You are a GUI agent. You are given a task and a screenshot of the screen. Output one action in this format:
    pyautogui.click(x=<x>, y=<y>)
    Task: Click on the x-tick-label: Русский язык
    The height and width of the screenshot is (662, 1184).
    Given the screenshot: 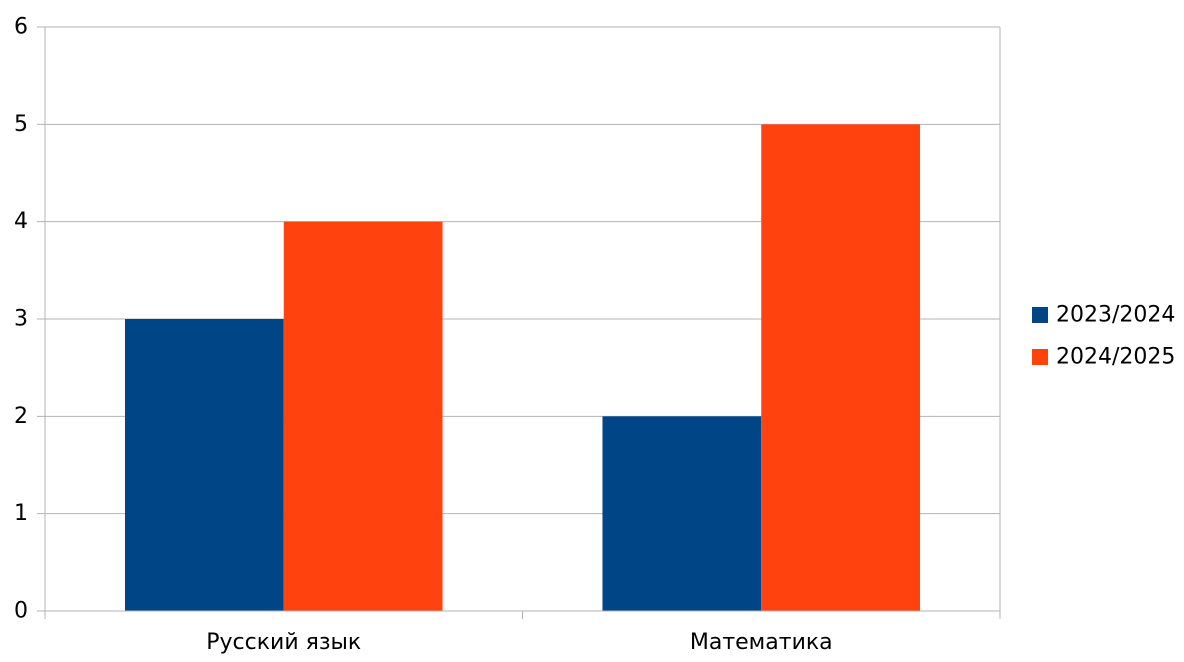 What is the action you would take?
    pyautogui.click(x=283, y=642)
    